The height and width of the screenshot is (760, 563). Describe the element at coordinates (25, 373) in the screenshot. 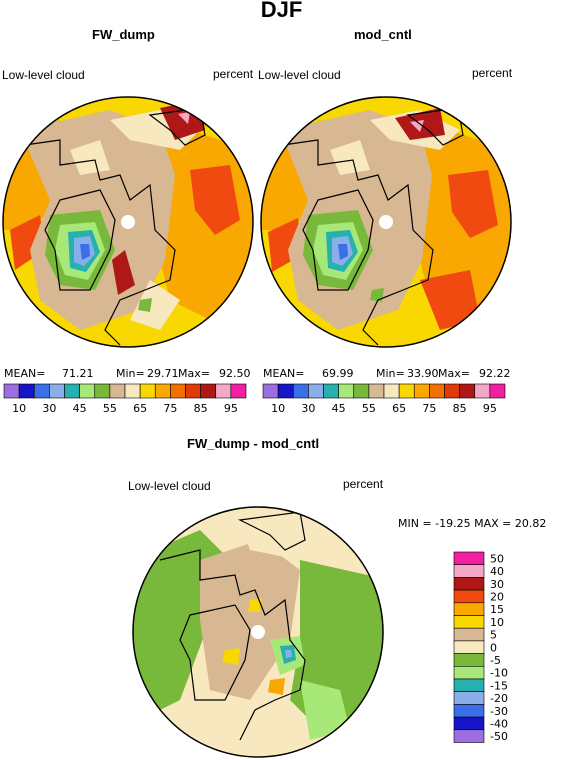

I see `panel1-mean-label: MEAN=` at that location.